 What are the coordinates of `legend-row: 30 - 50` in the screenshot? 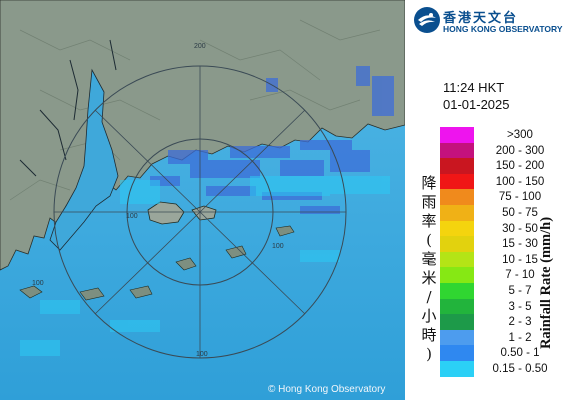 It's located at (505, 228).